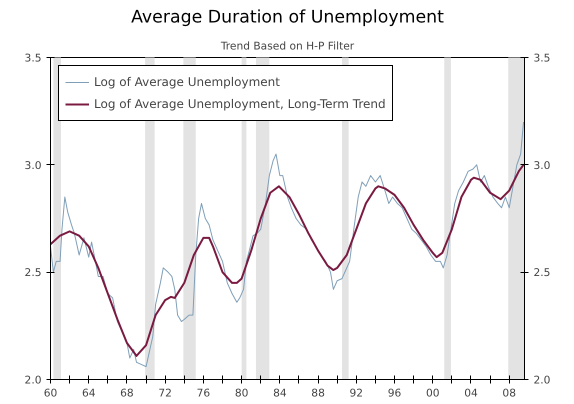  Describe the element at coordinates (542, 165) in the screenshot. I see `y2-tick-label: 3.0` at that location.